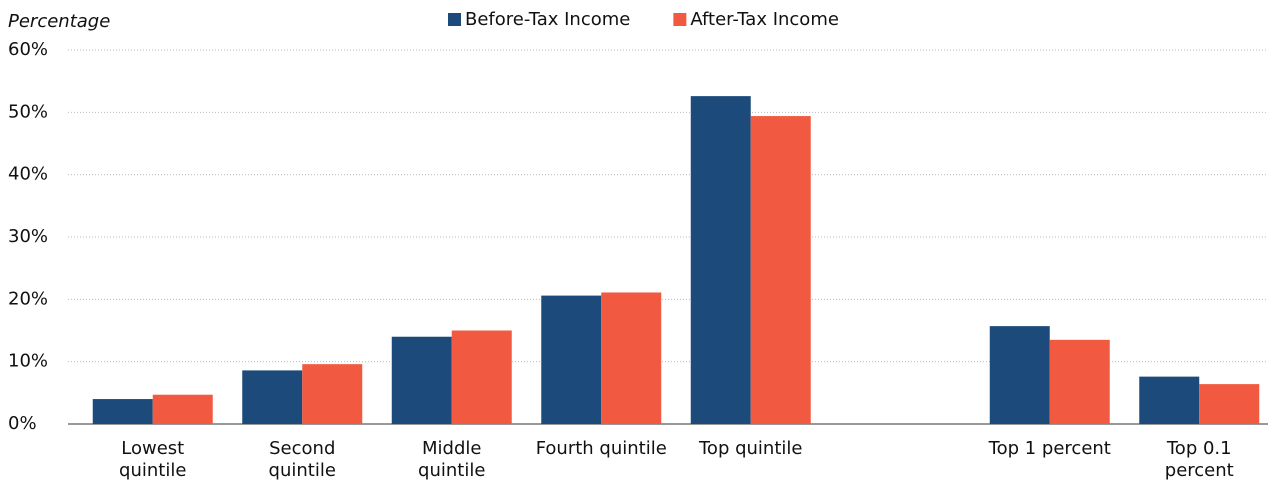  I want to click on x-tick-label: Middle quintile, so click(452, 459).